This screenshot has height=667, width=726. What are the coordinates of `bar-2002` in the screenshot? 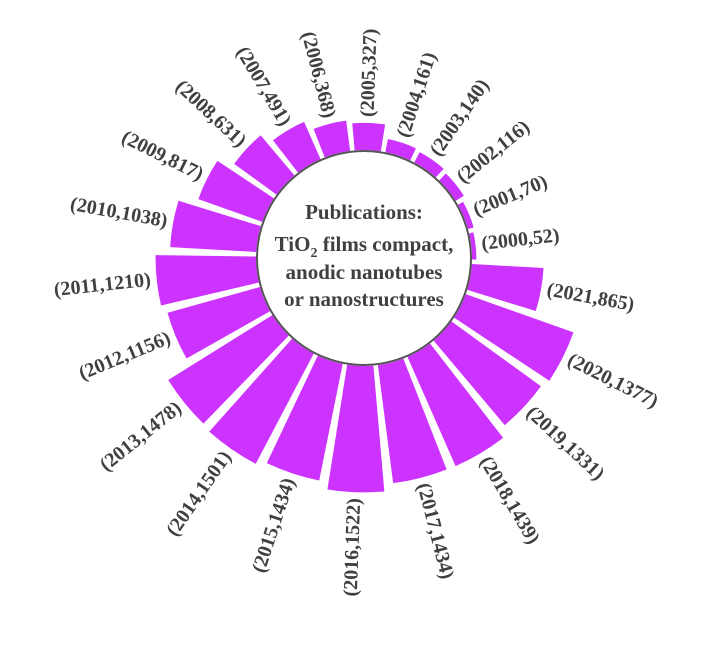 It's located at (451, 187).